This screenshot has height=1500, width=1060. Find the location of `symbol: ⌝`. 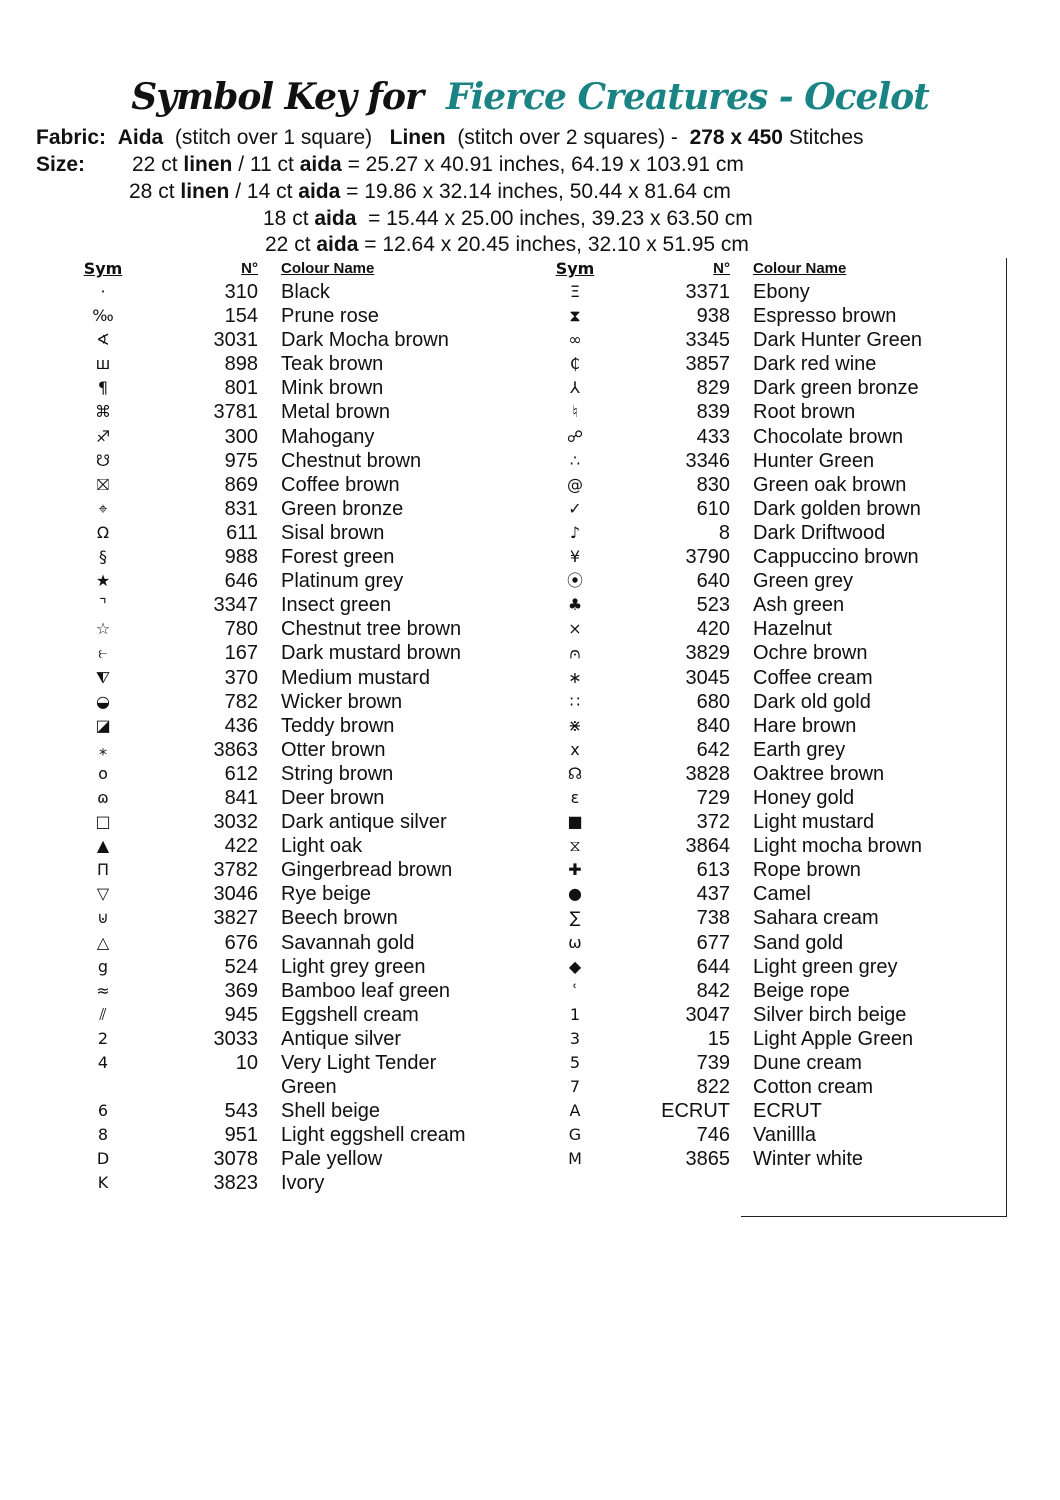

symbol: ⌝ is located at coordinates (103, 605).